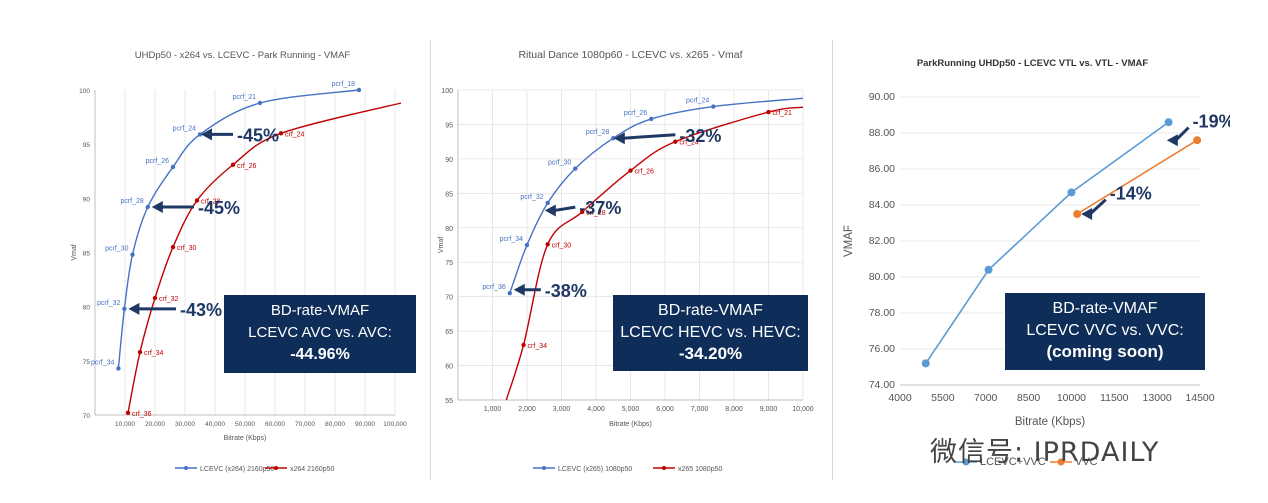 The width and height of the screenshot is (1268, 503). Describe the element at coordinates (900, 398) in the screenshot. I see `x-tick-label: 4000` at that location.